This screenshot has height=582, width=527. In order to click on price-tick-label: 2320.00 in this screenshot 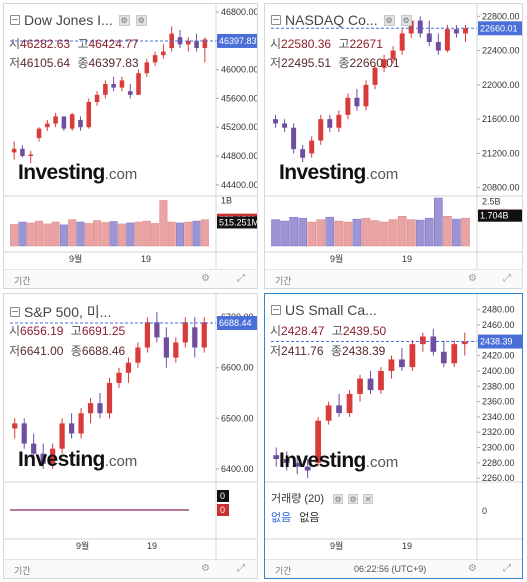, I will do `click(498, 432)`.